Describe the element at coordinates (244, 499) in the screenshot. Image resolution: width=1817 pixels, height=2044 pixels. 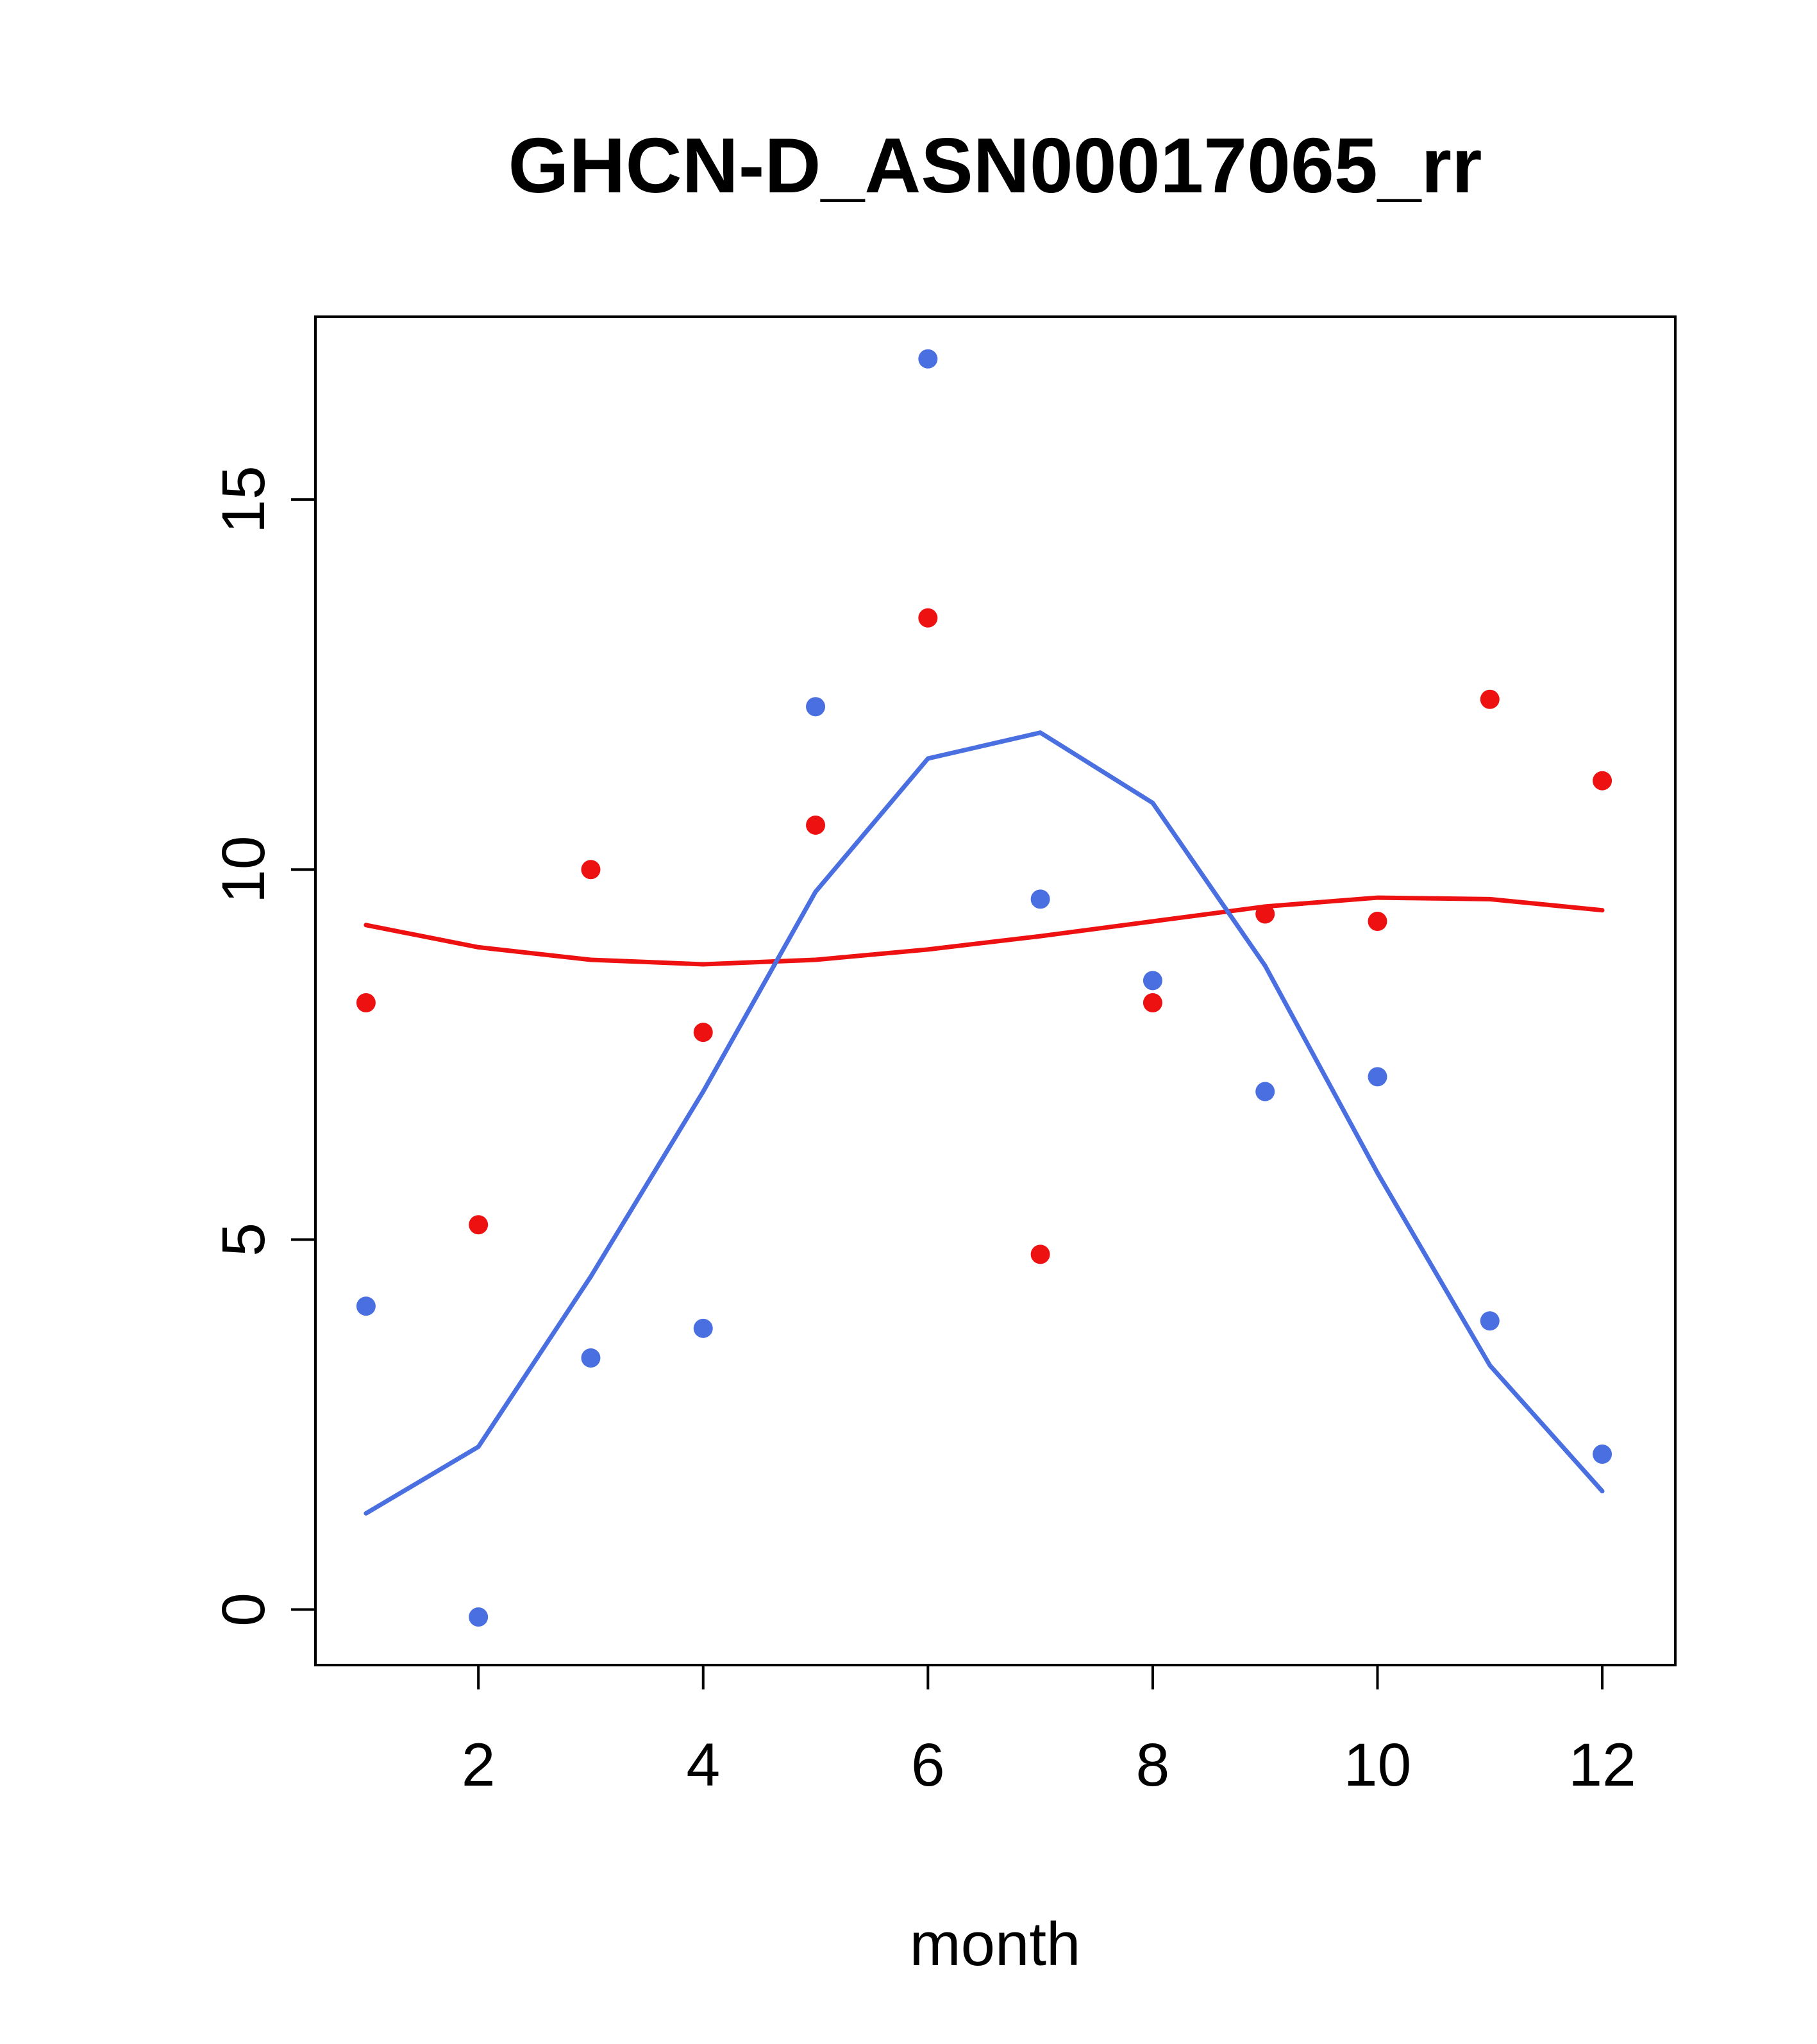
I see `y-tick-label: 15` at that location.